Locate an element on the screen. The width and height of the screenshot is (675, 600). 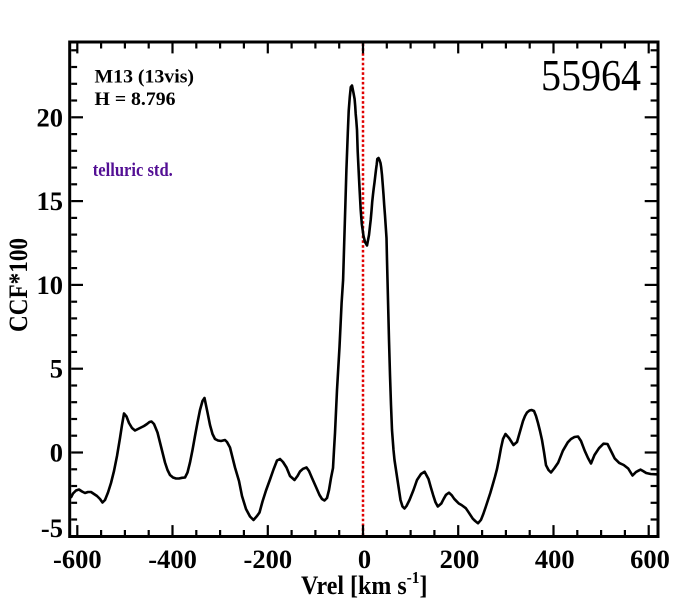
svg-text: CCF*100 is located at coordinates (18, 285).